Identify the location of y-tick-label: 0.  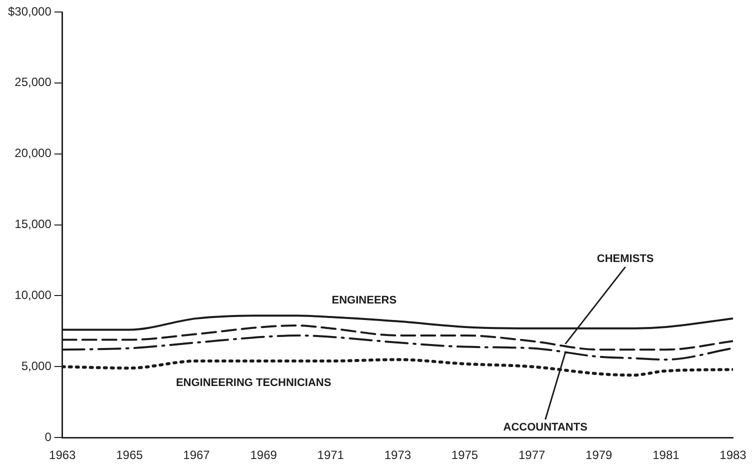
(48, 437).